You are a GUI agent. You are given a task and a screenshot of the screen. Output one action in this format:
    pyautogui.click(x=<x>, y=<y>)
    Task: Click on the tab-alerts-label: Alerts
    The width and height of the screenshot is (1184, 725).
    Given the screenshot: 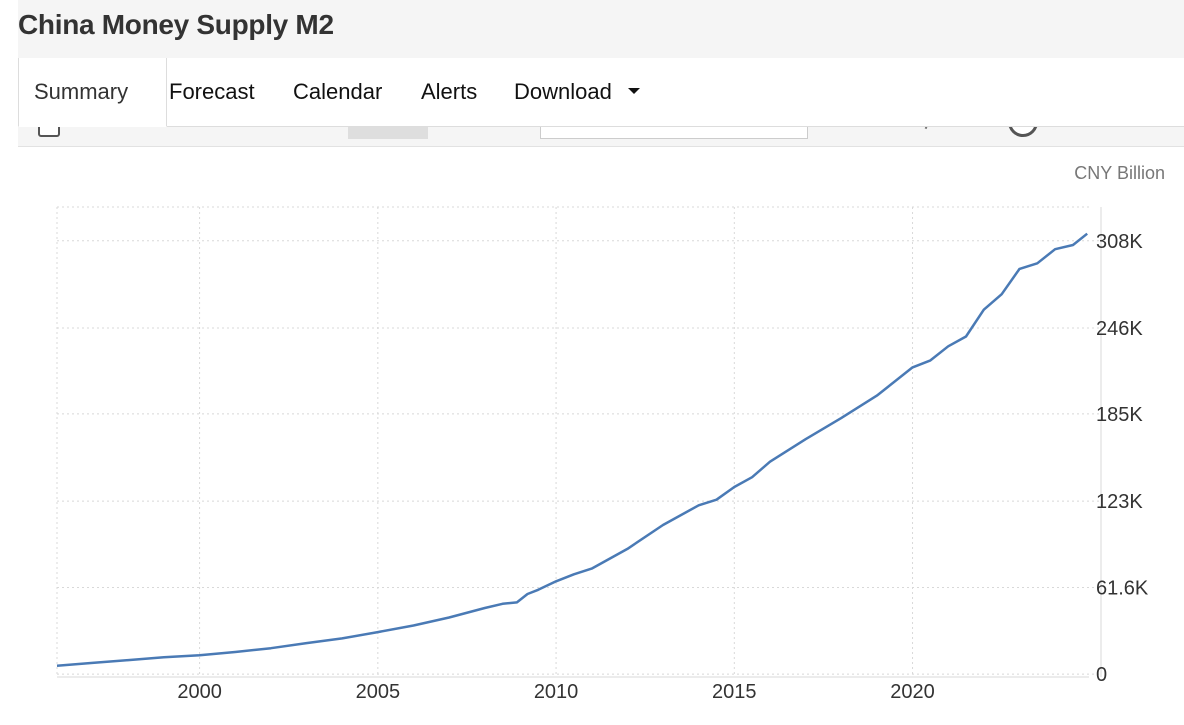 What is the action you would take?
    pyautogui.click(x=449, y=91)
    